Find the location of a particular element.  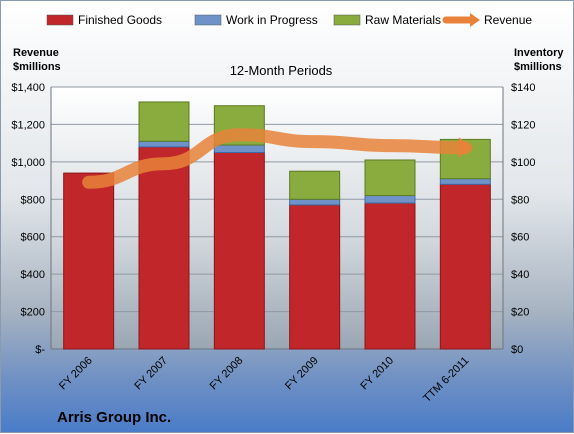

left-tick-label: $200 is located at coordinates (33, 313).